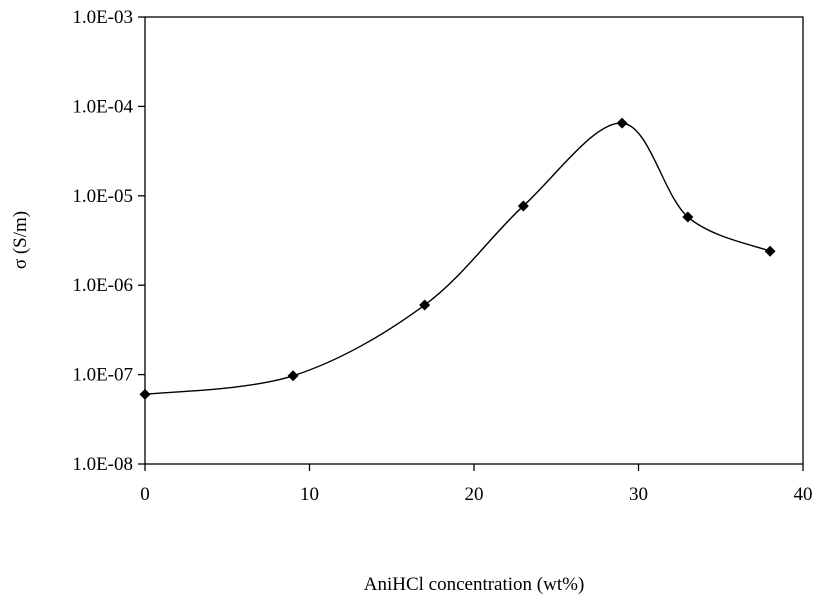 Image resolution: width=818 pixels, height=601 pixels. I want to click on y-tick-label: 1.0E-07, so click(102, 375).